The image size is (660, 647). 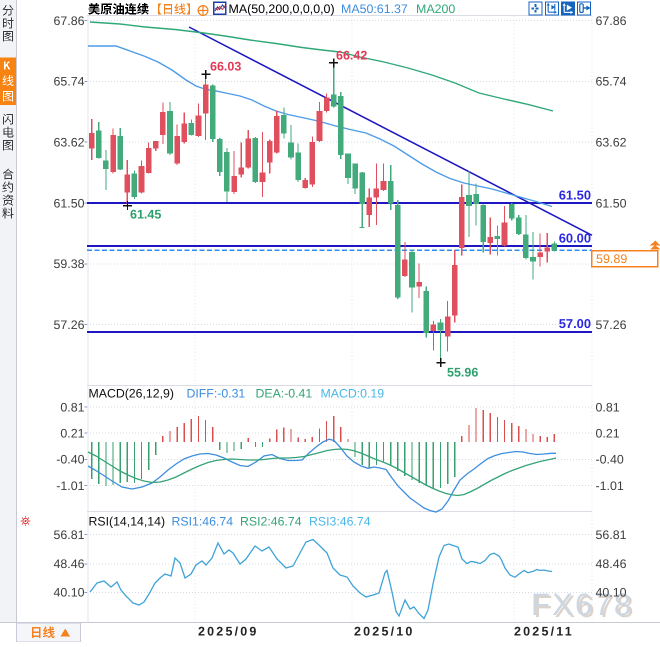 I want to click on svg-text: 66.42, so click(x=351, y=56).